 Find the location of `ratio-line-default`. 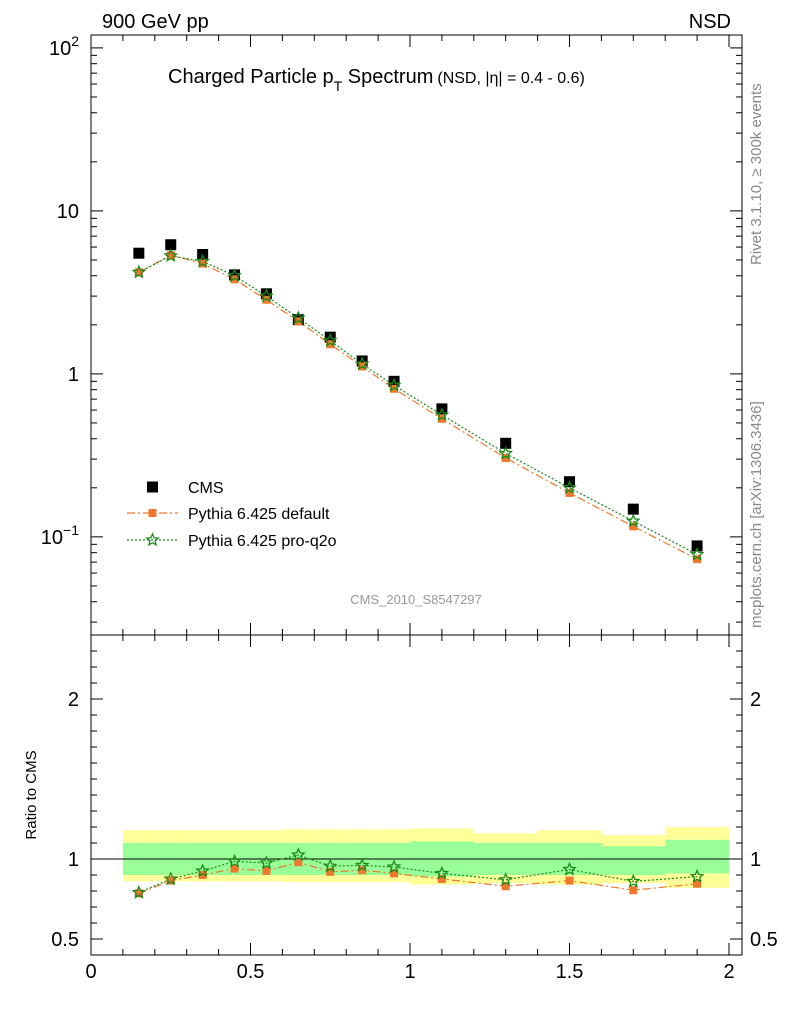

ratio-line-default is located at coordinates (418, 877).